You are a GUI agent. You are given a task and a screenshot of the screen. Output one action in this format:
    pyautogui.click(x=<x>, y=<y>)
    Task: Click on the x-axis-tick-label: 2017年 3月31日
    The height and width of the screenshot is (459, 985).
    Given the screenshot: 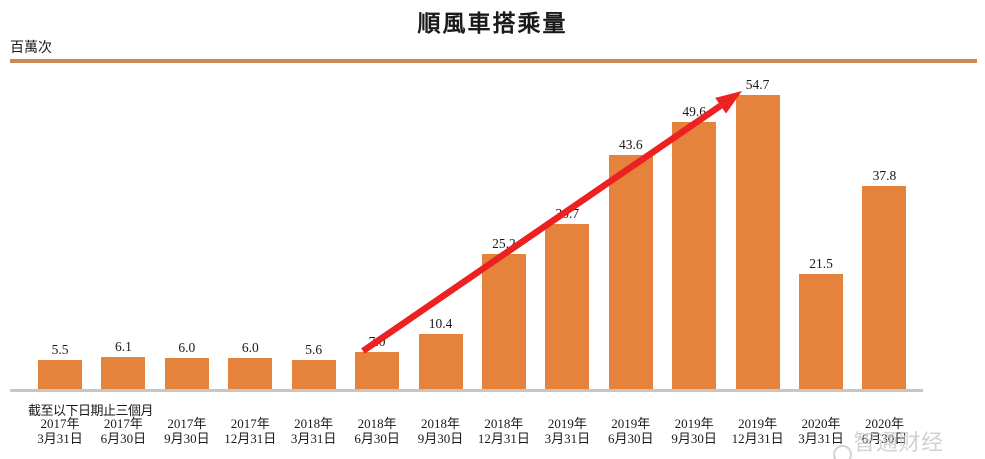 What is the action you would take?
    pyautogui.click(x=60, y=431)
    